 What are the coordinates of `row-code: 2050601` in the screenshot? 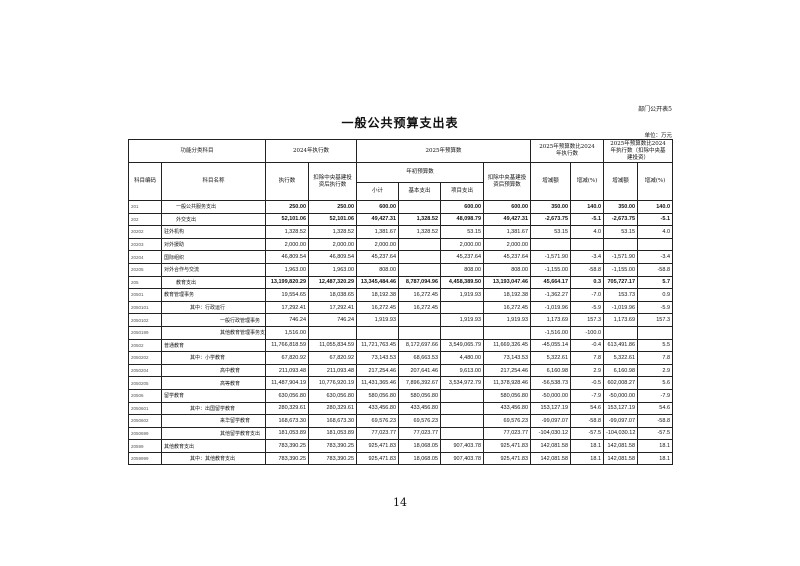 It's located at (145, 408).